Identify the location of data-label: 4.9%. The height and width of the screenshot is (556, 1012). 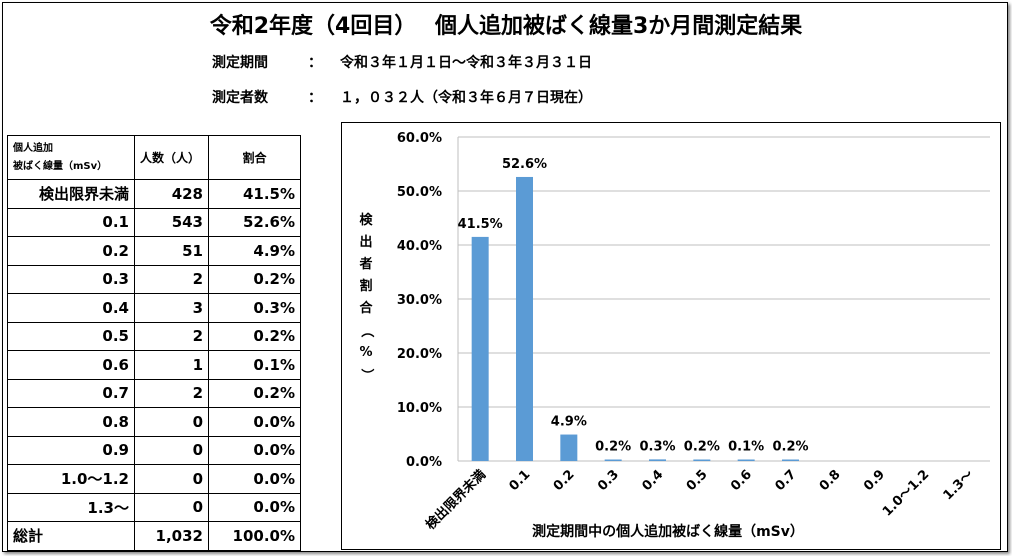
(569, 422).